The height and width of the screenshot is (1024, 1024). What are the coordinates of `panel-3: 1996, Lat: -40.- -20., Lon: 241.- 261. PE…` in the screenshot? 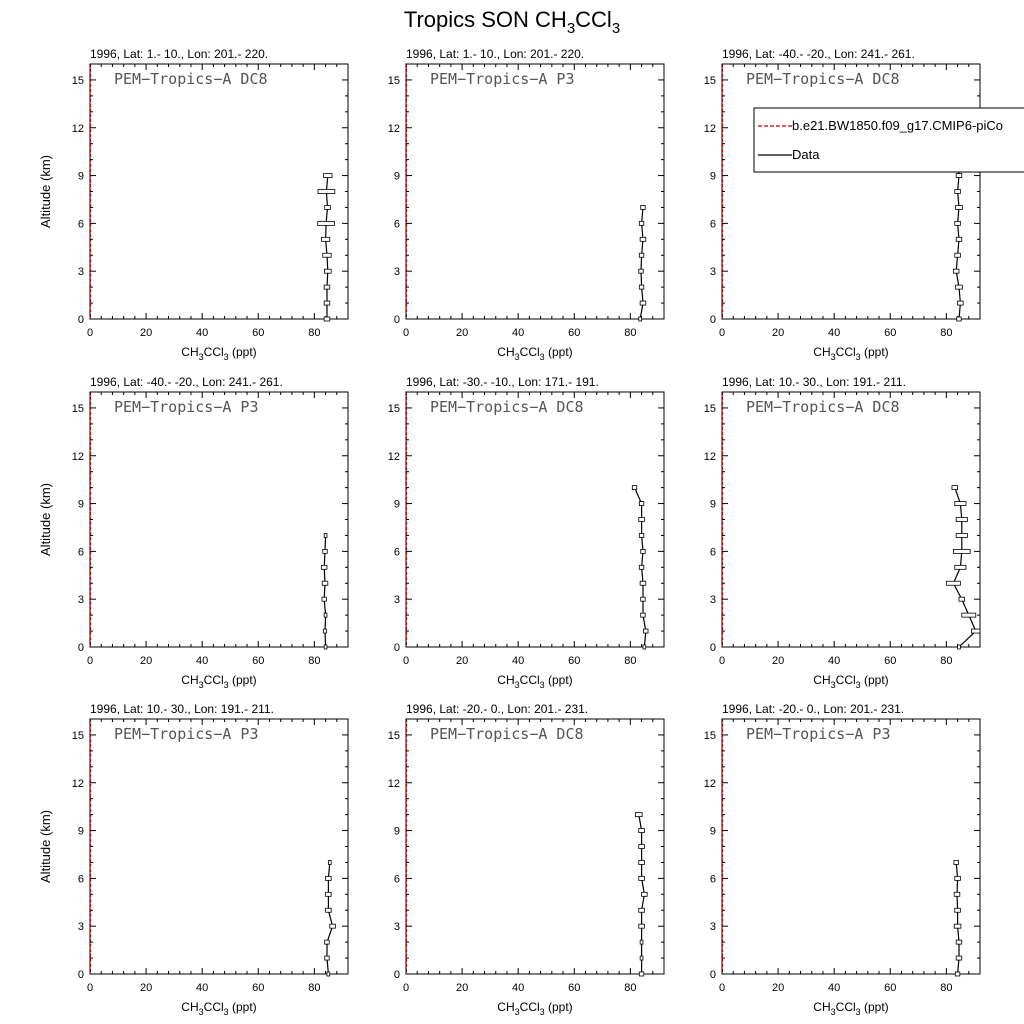 It's located at (864, 204).